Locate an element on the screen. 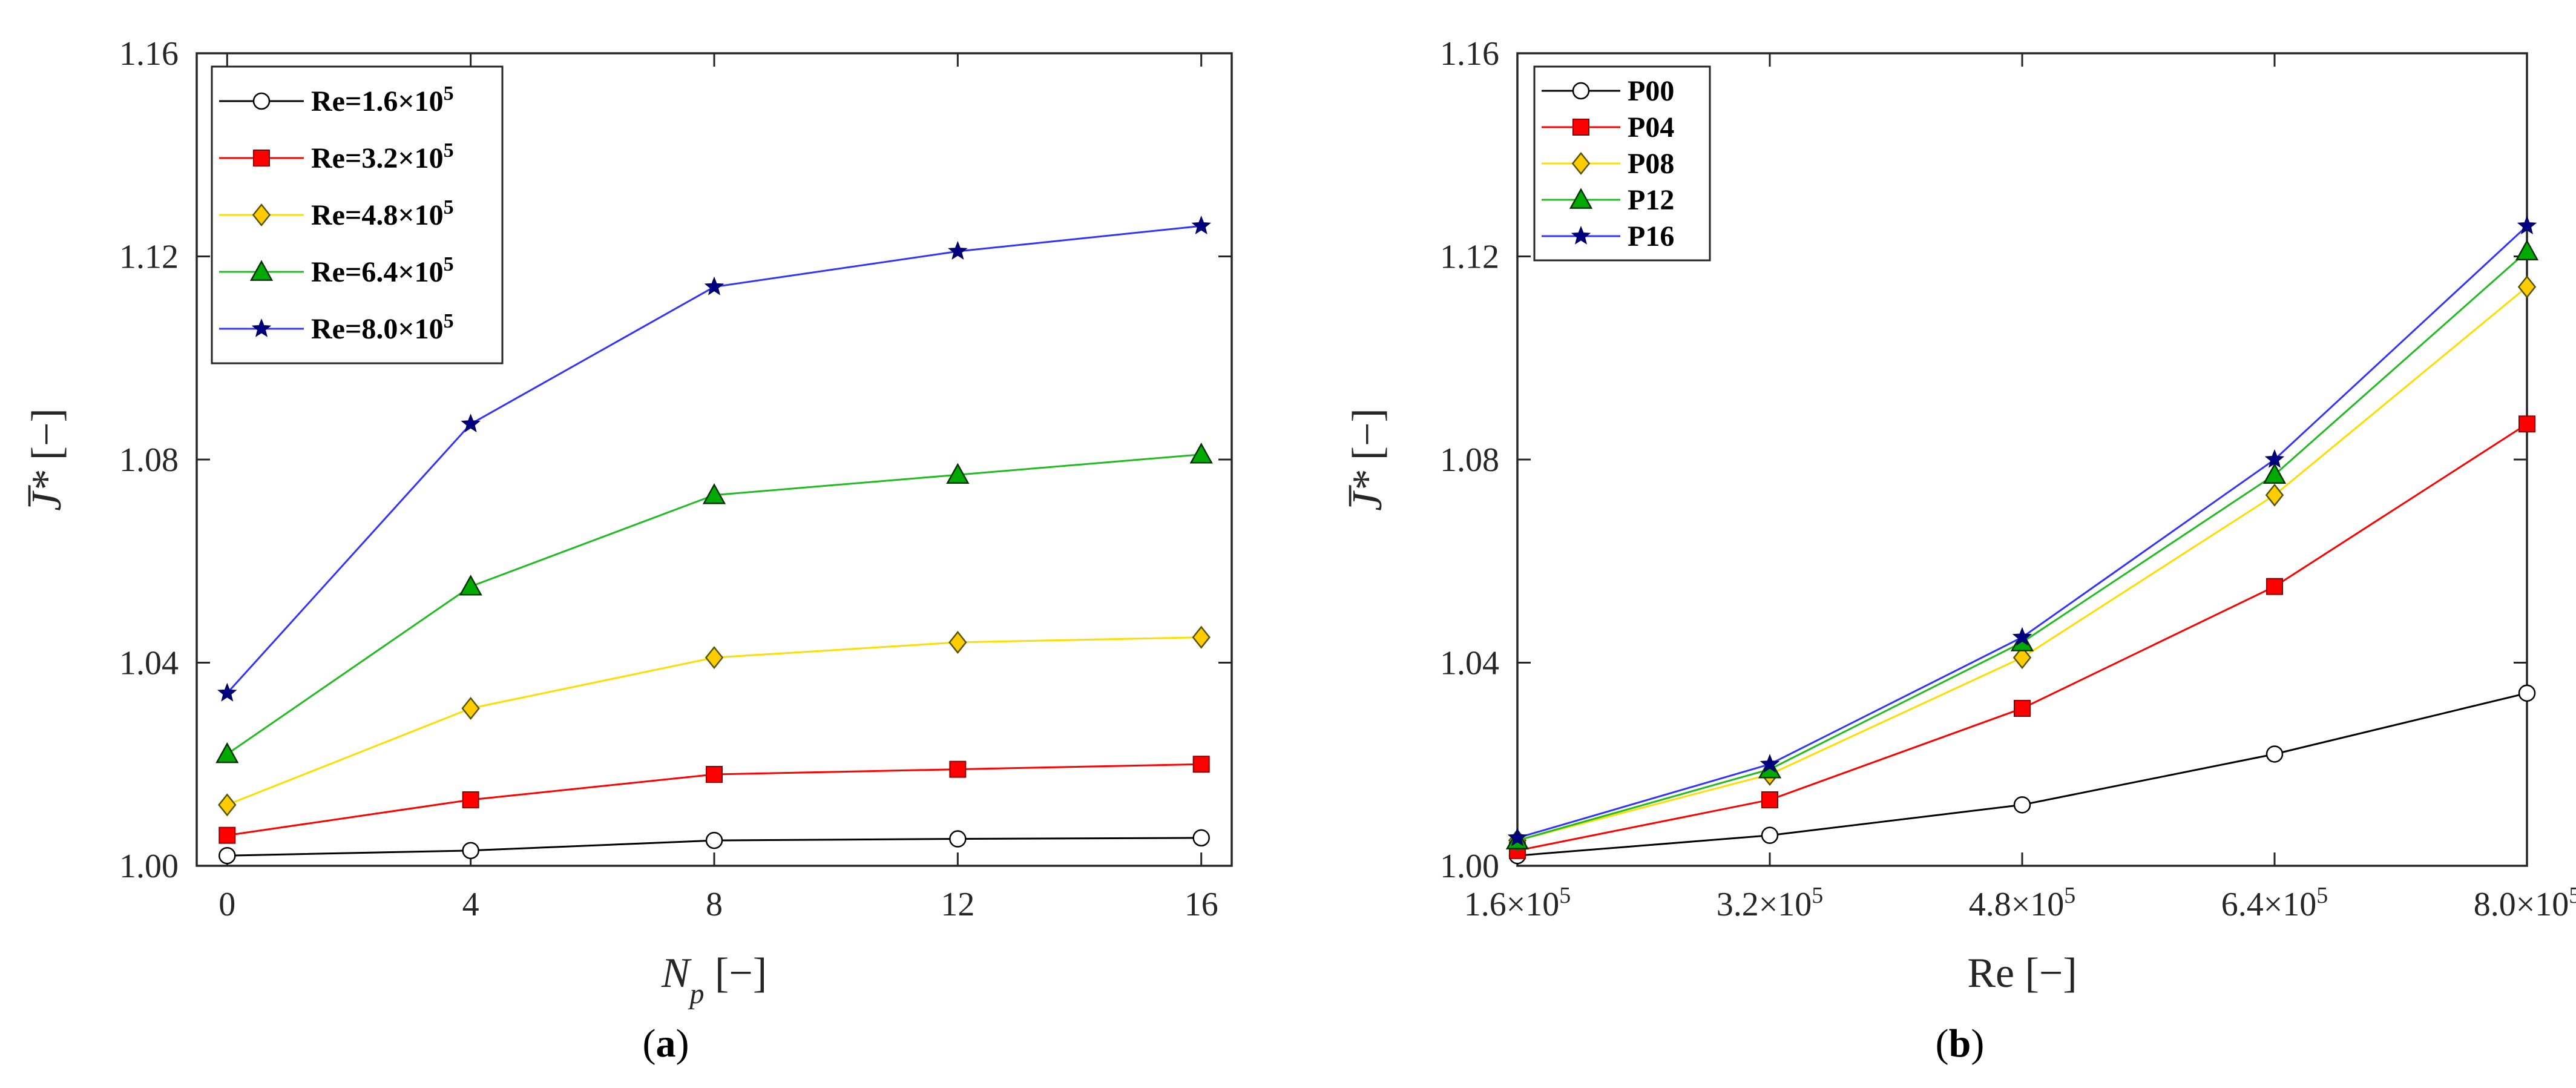  x-axis-title: Np [−] is located at coordinates (714, 980).